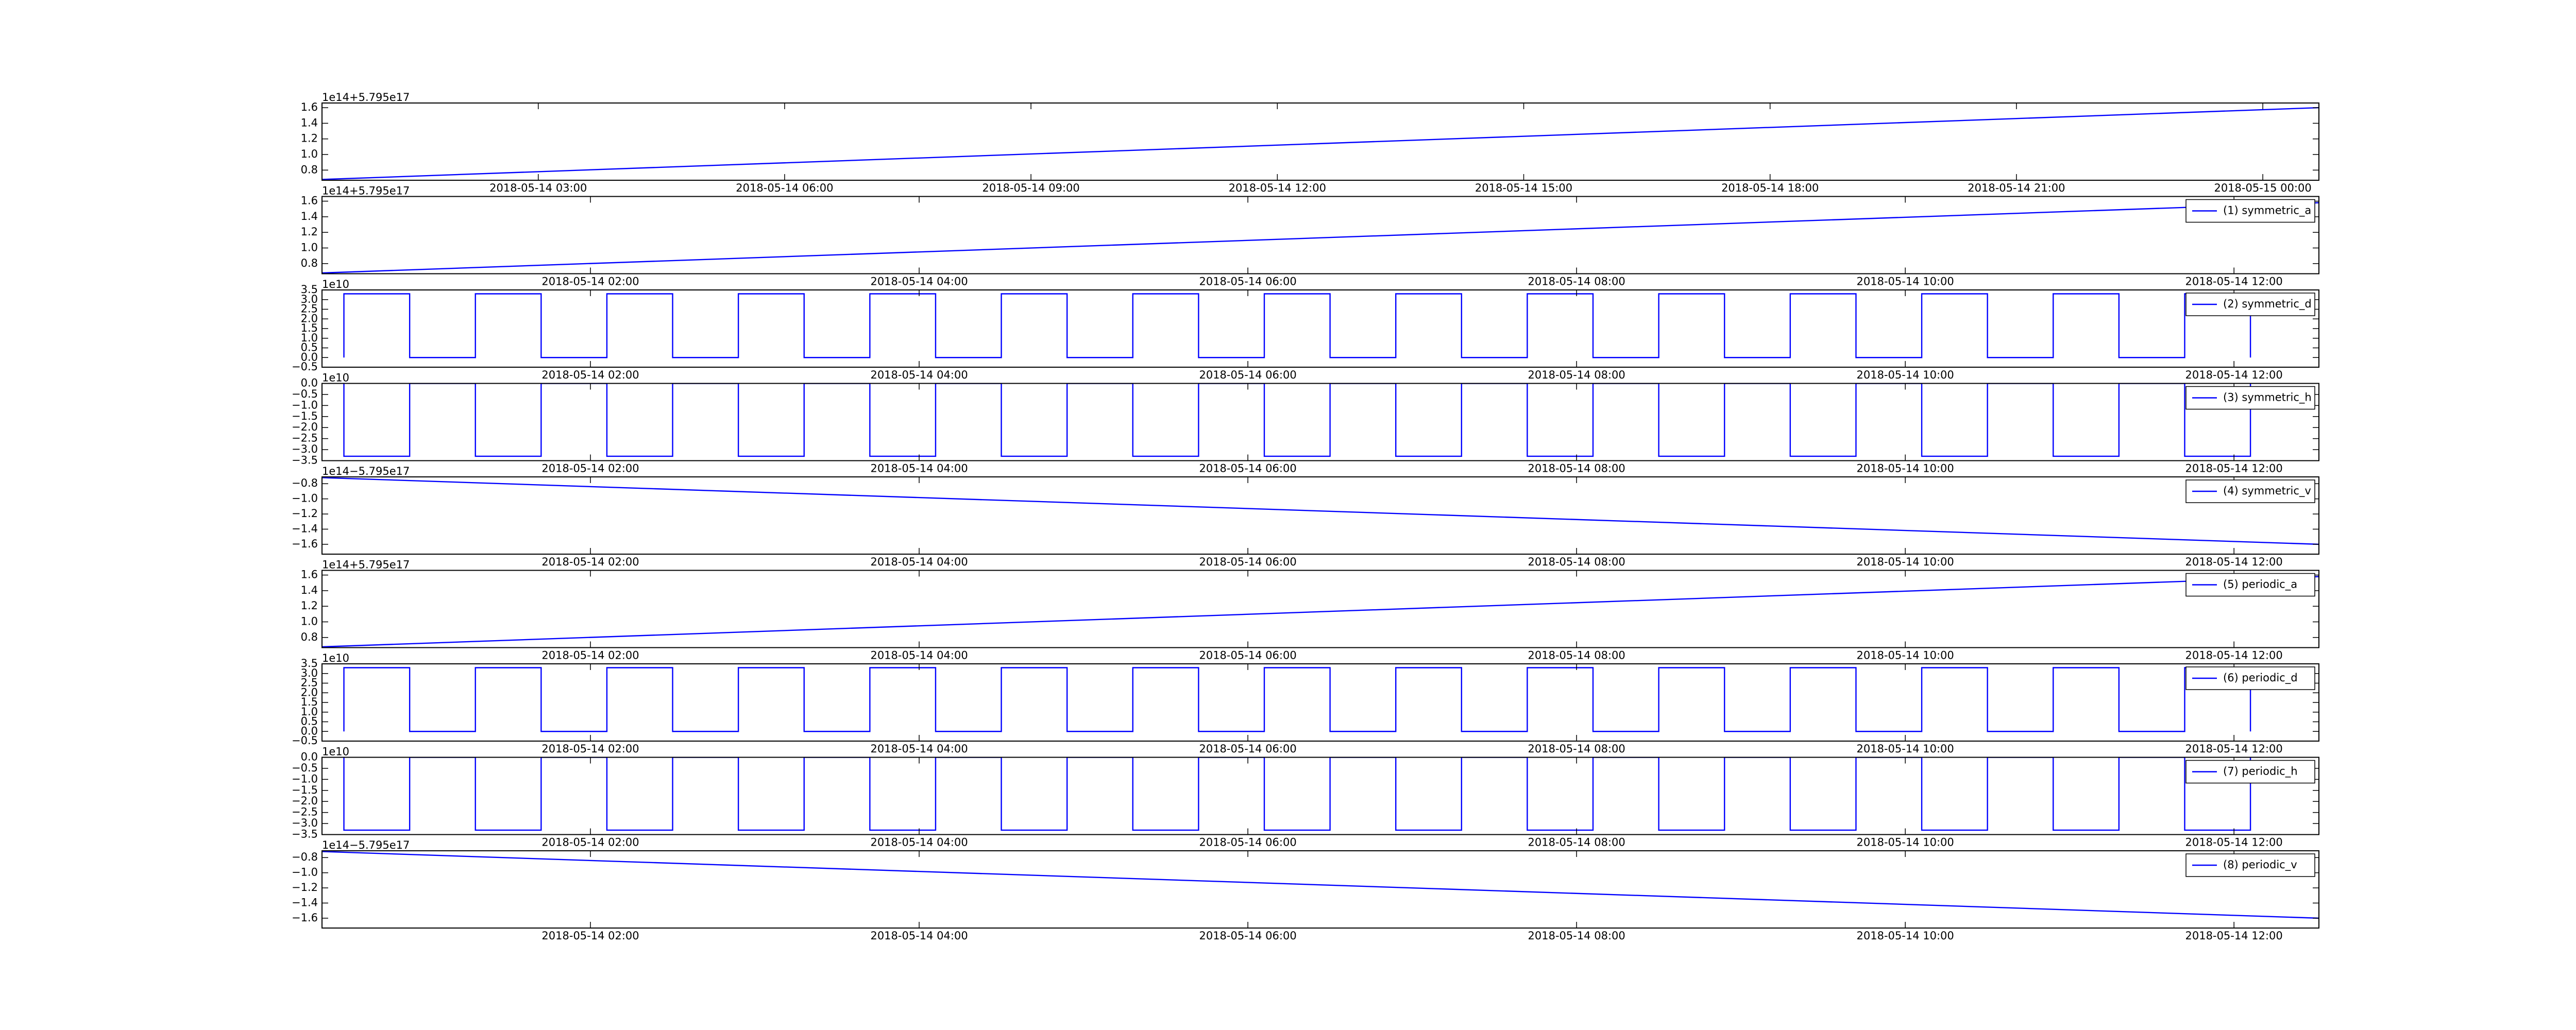  I want to click on y-tick-label: −1.2, so click(305, 513).